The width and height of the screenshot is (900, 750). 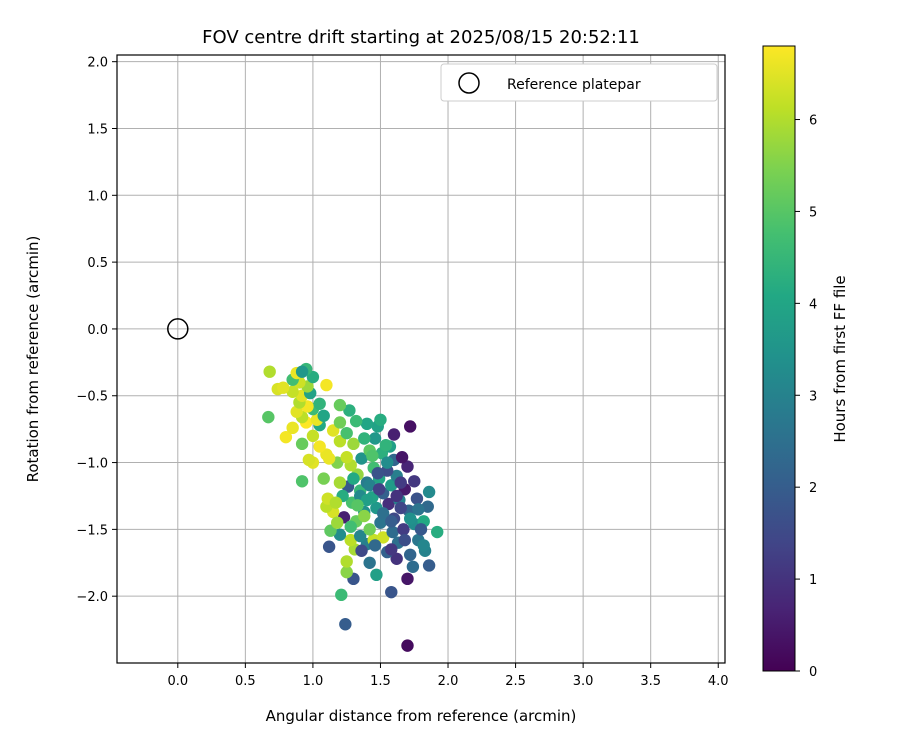 What do you see at coordinates (97, 63) in the screenshot?
I see `y-tick-label: 2.0` at bounding box center [97, 63].